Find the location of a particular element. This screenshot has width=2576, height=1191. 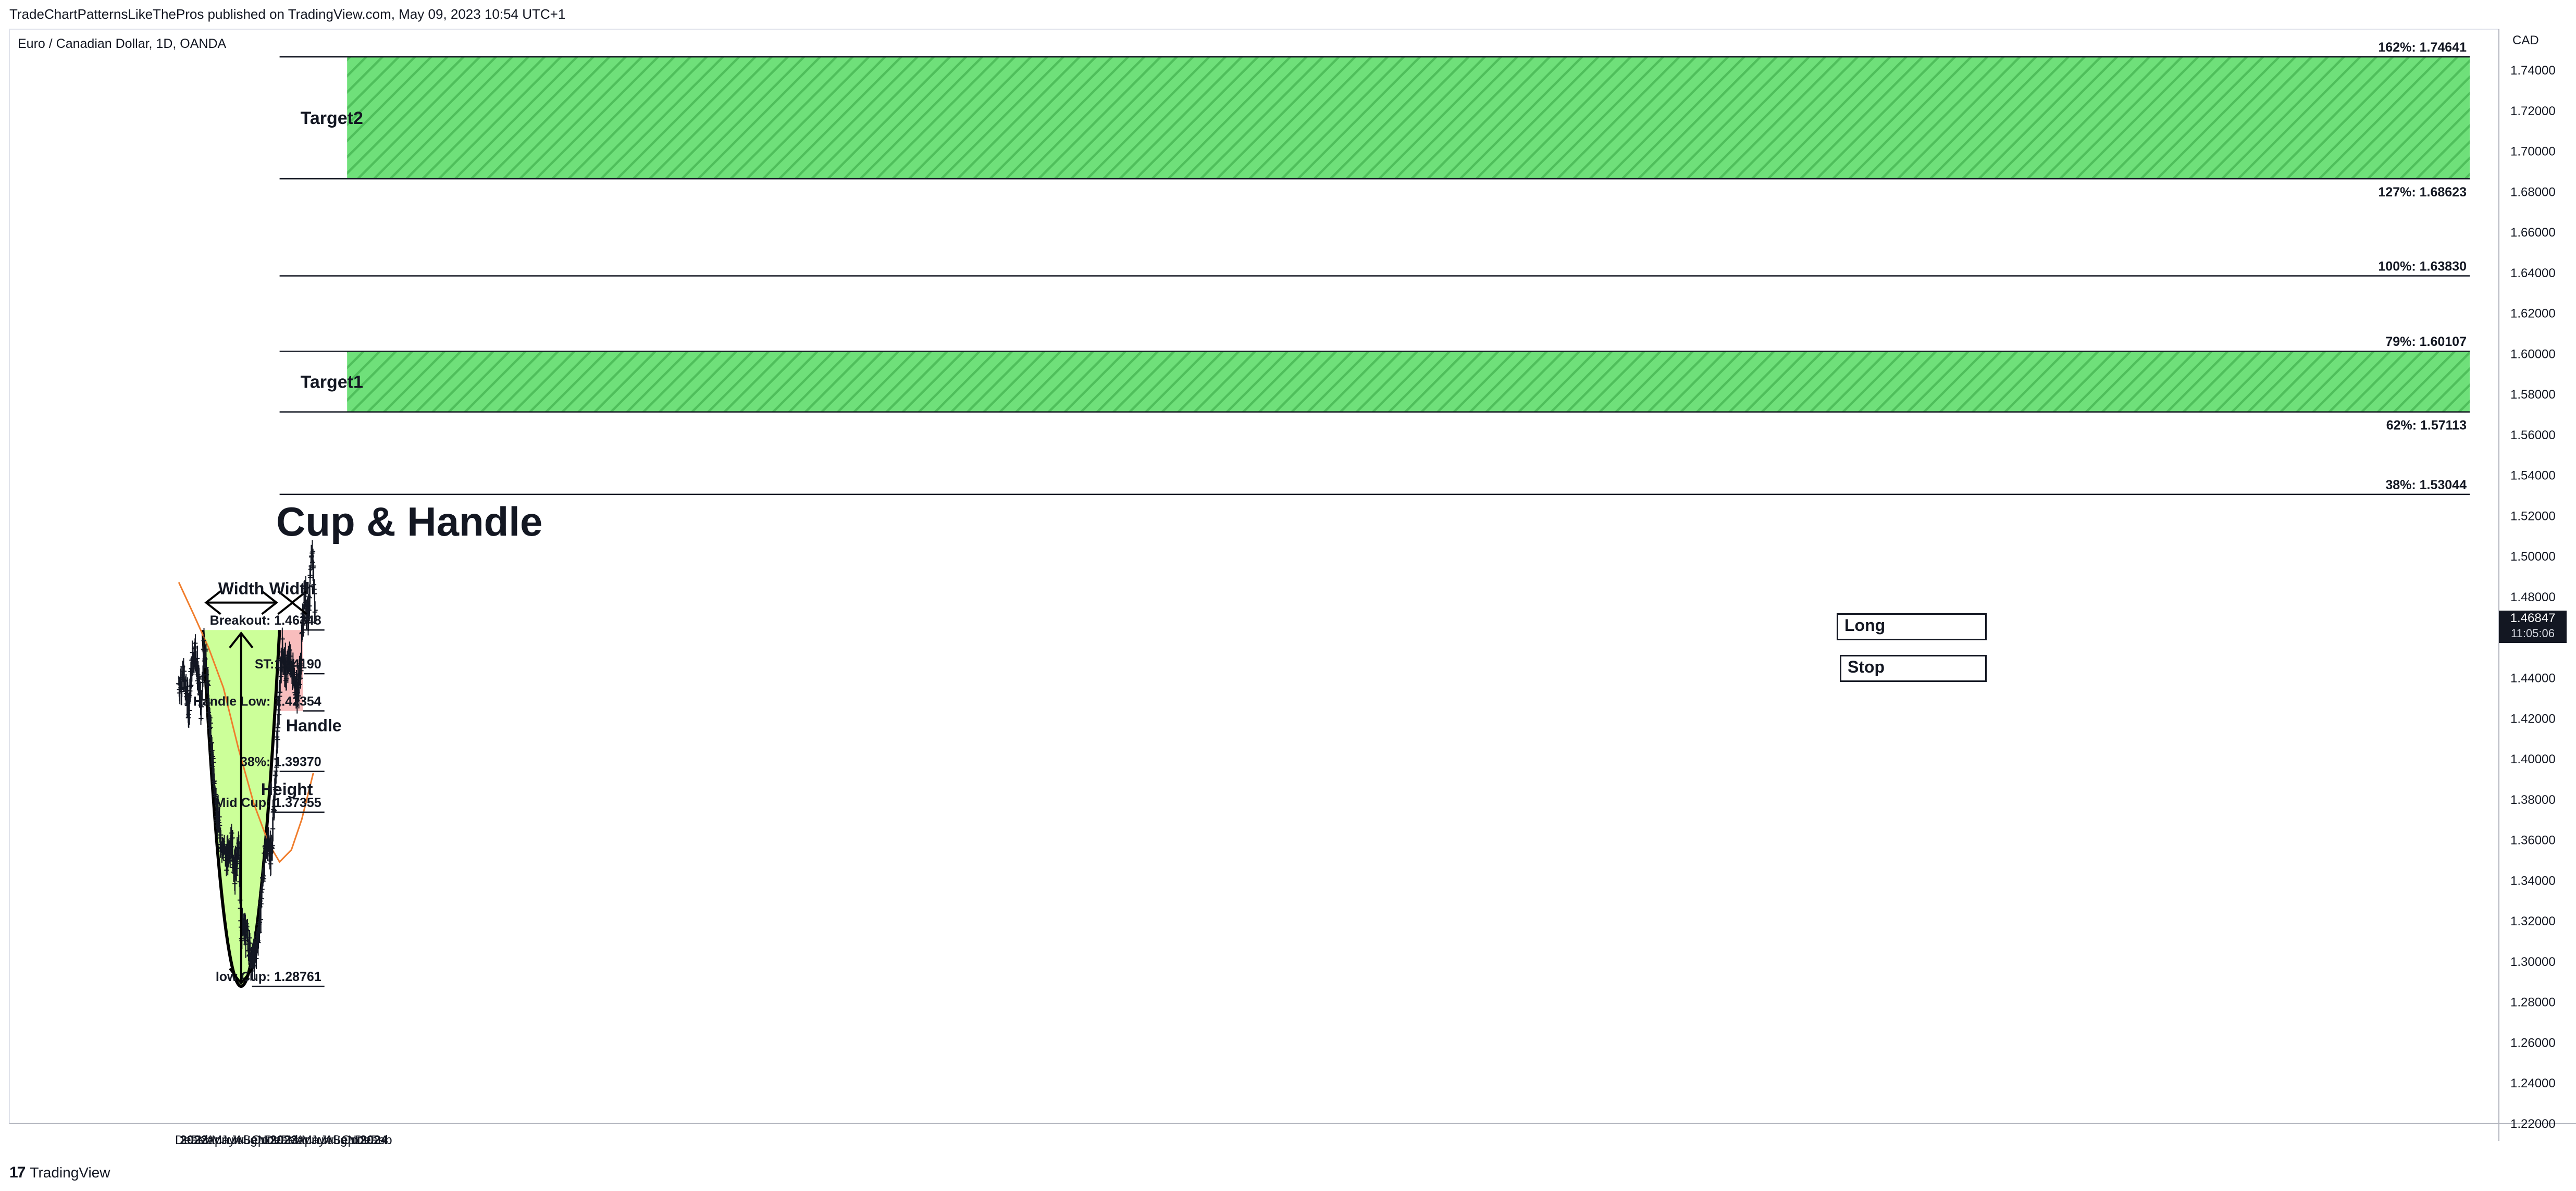

long-box: Long is located at coordinates (1912, 626).